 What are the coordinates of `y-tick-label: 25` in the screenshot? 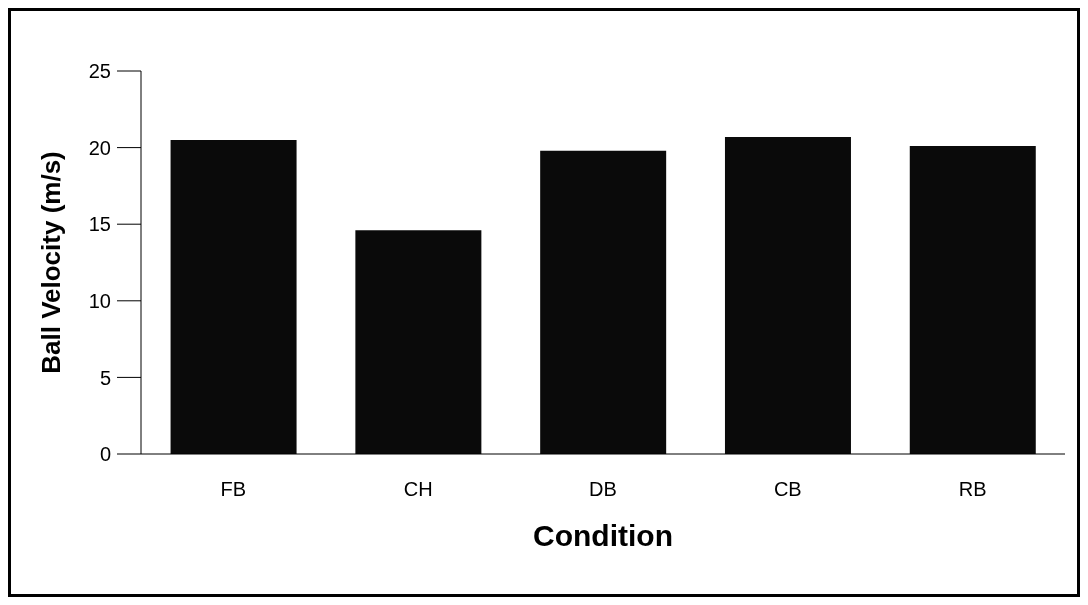 It's located at (99, 71).